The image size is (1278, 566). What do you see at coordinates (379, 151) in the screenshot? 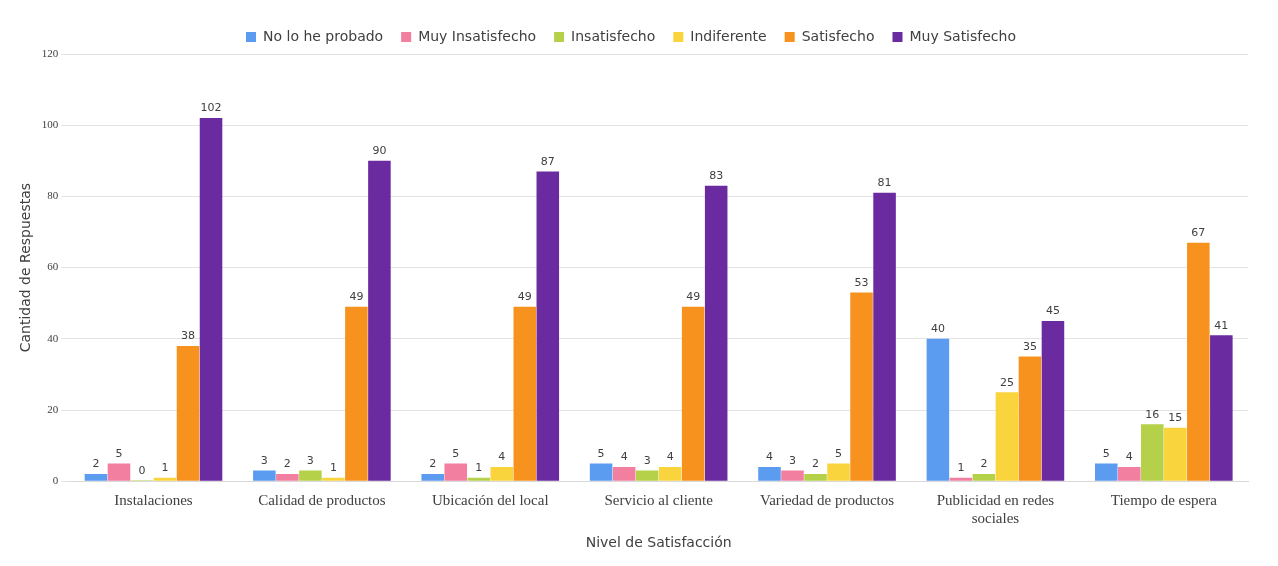
I see `data-label: 90` at bounding box center [379, 151].